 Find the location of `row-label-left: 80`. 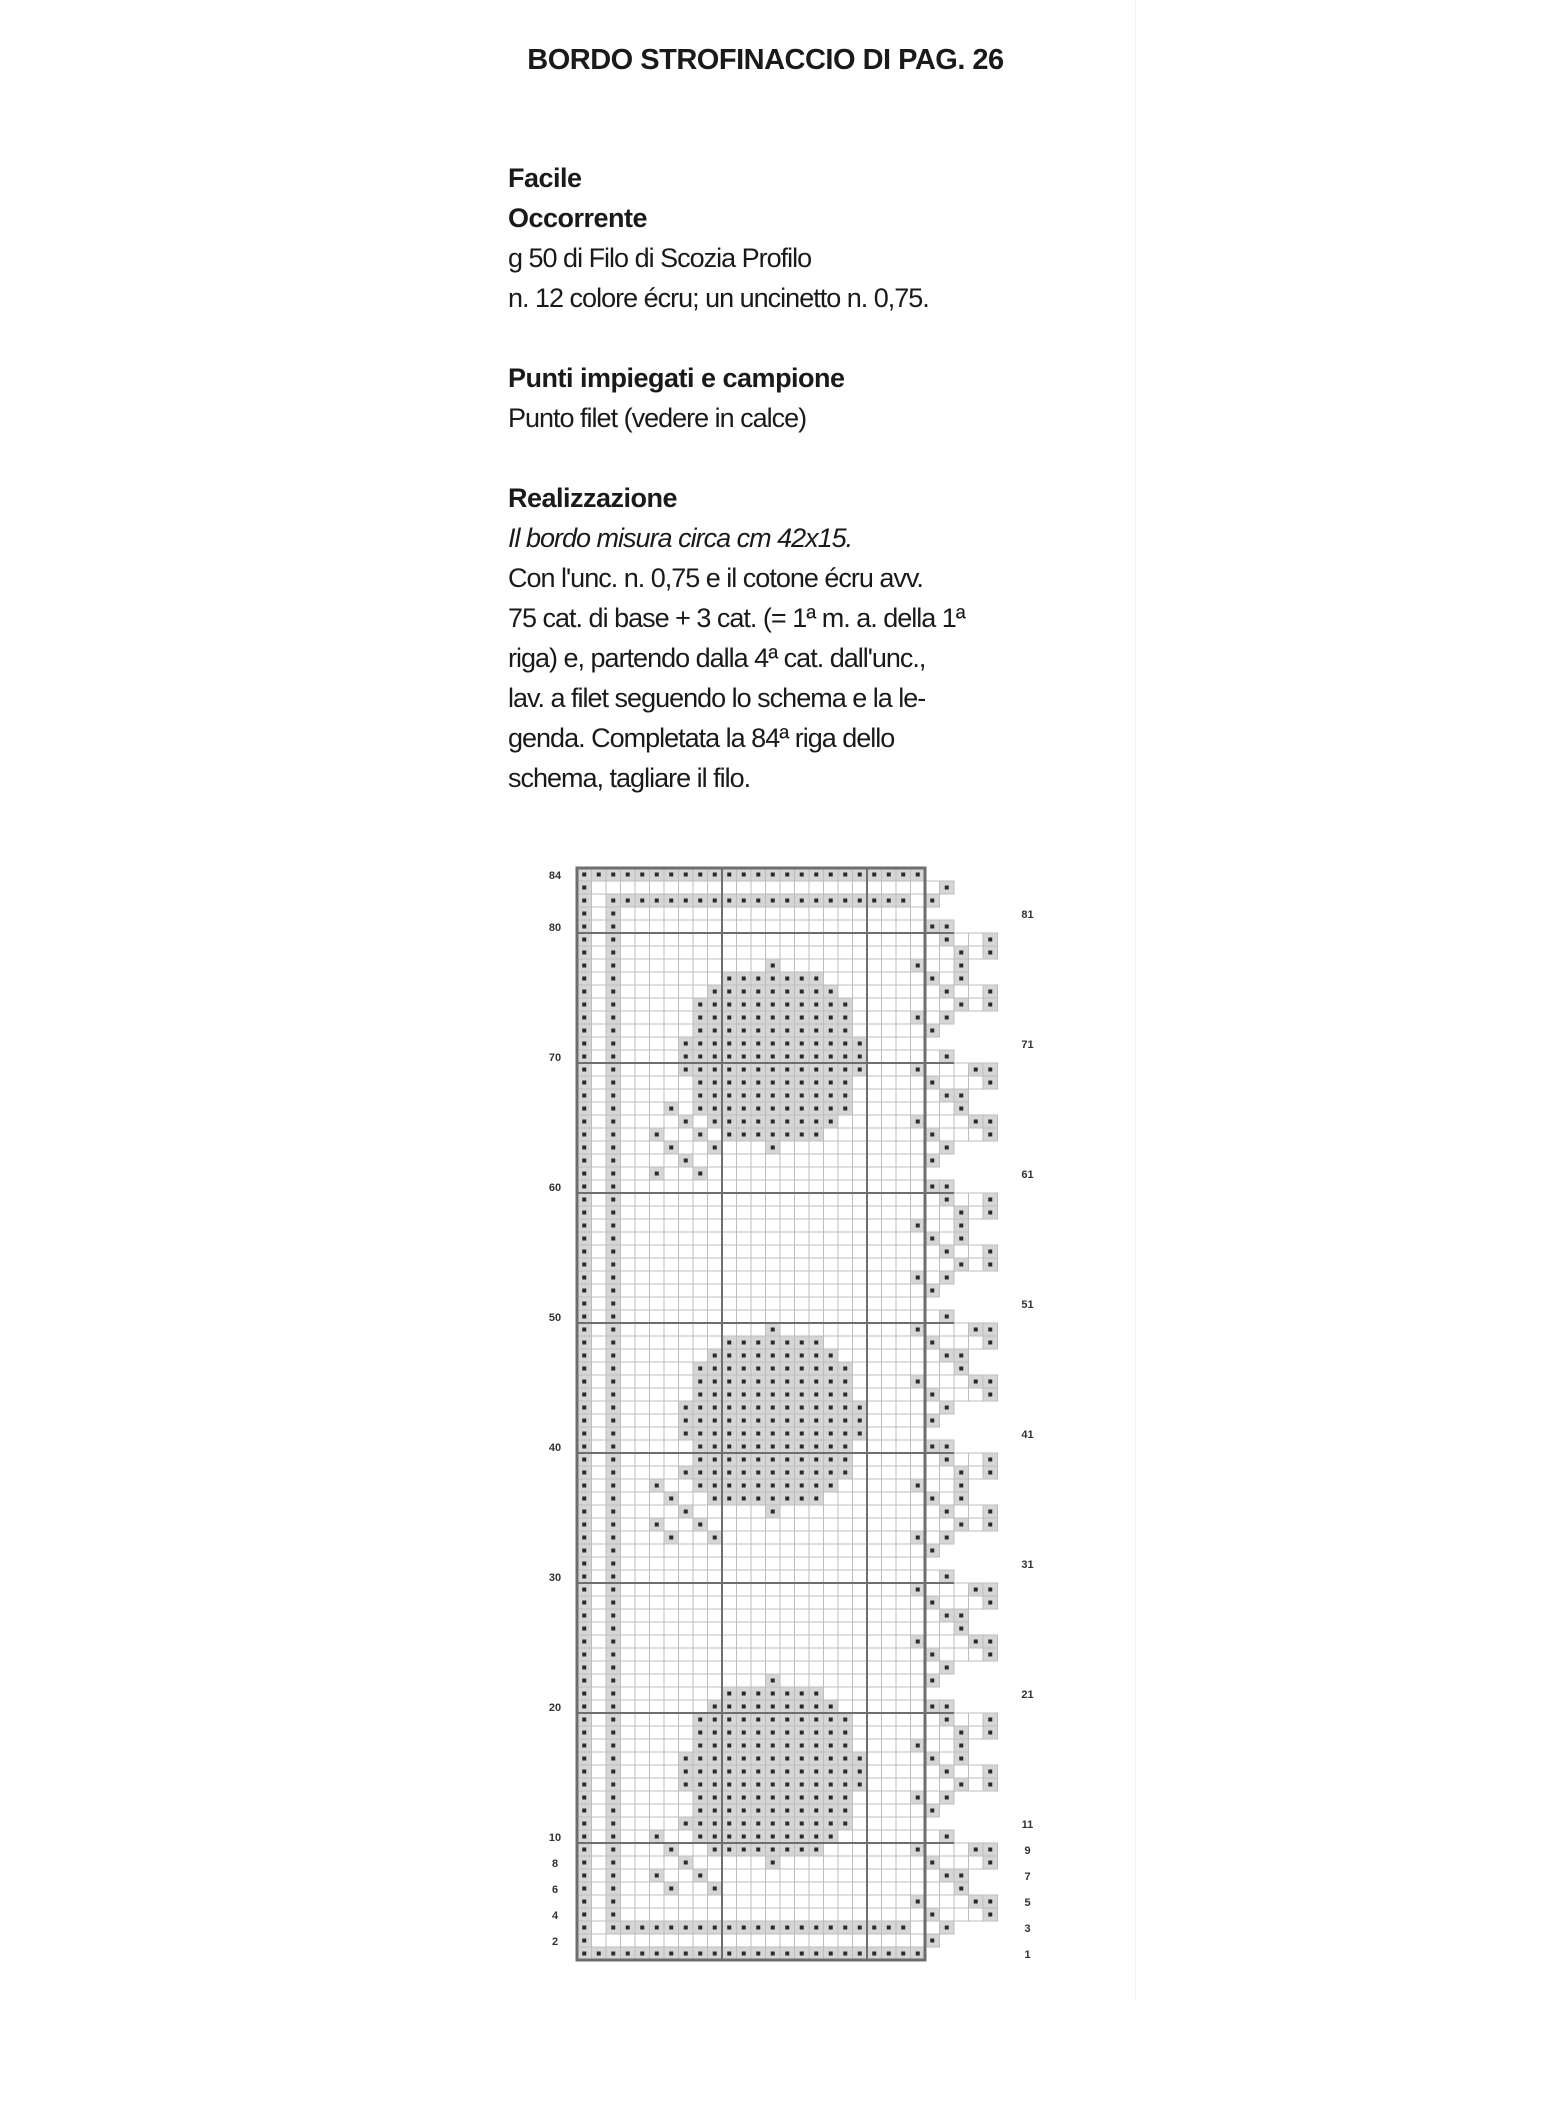

row-label-left: 80 is located at coordinates (555, 928).